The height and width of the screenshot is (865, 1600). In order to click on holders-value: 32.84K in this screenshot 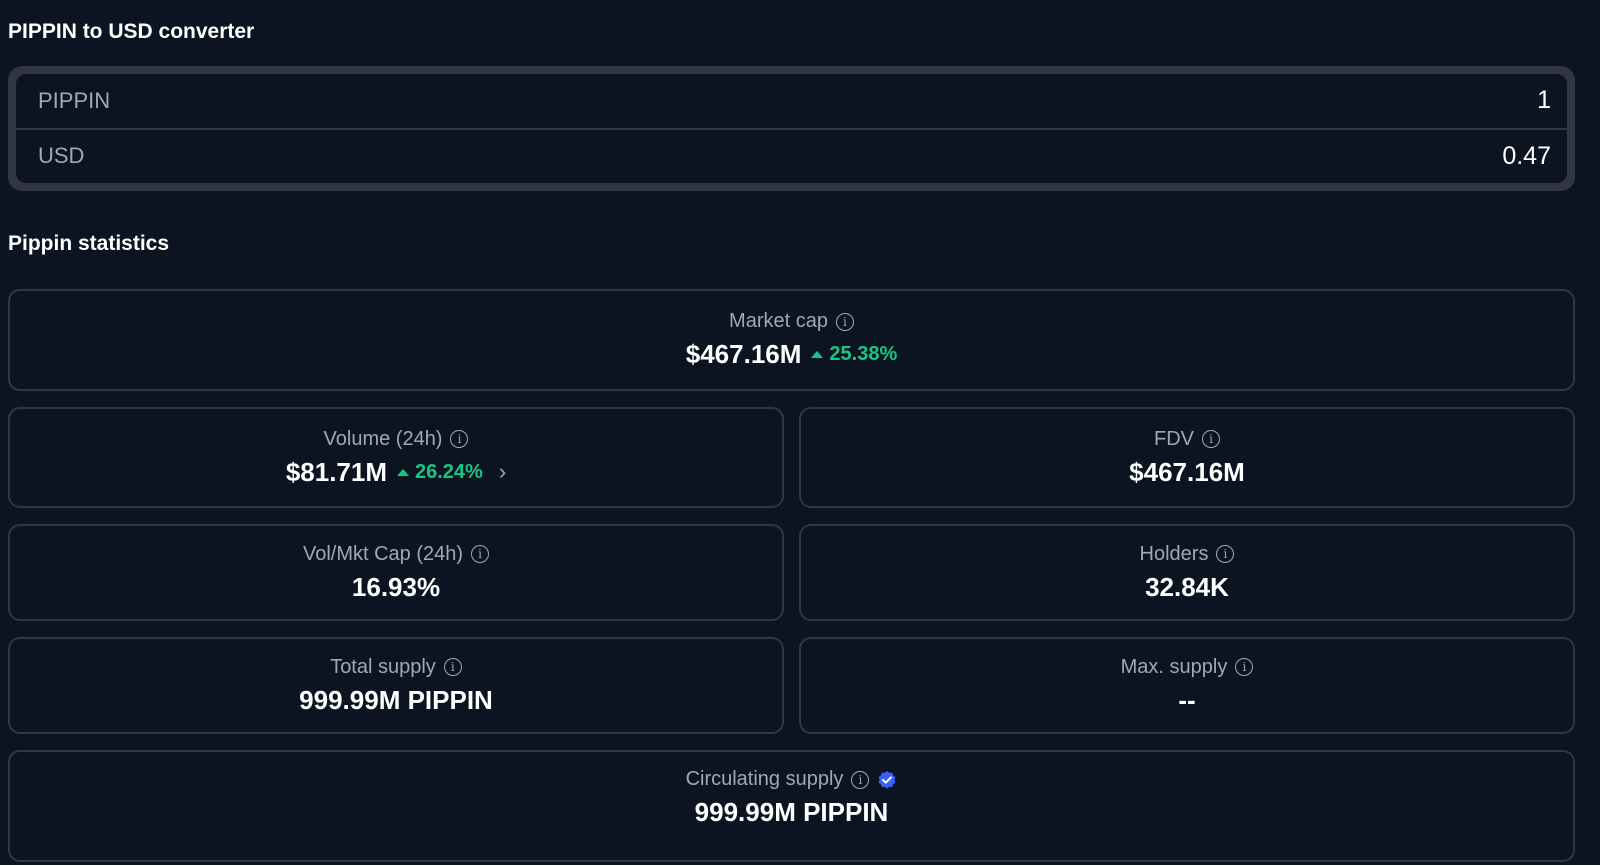, I will do `click(1187, 586)`.